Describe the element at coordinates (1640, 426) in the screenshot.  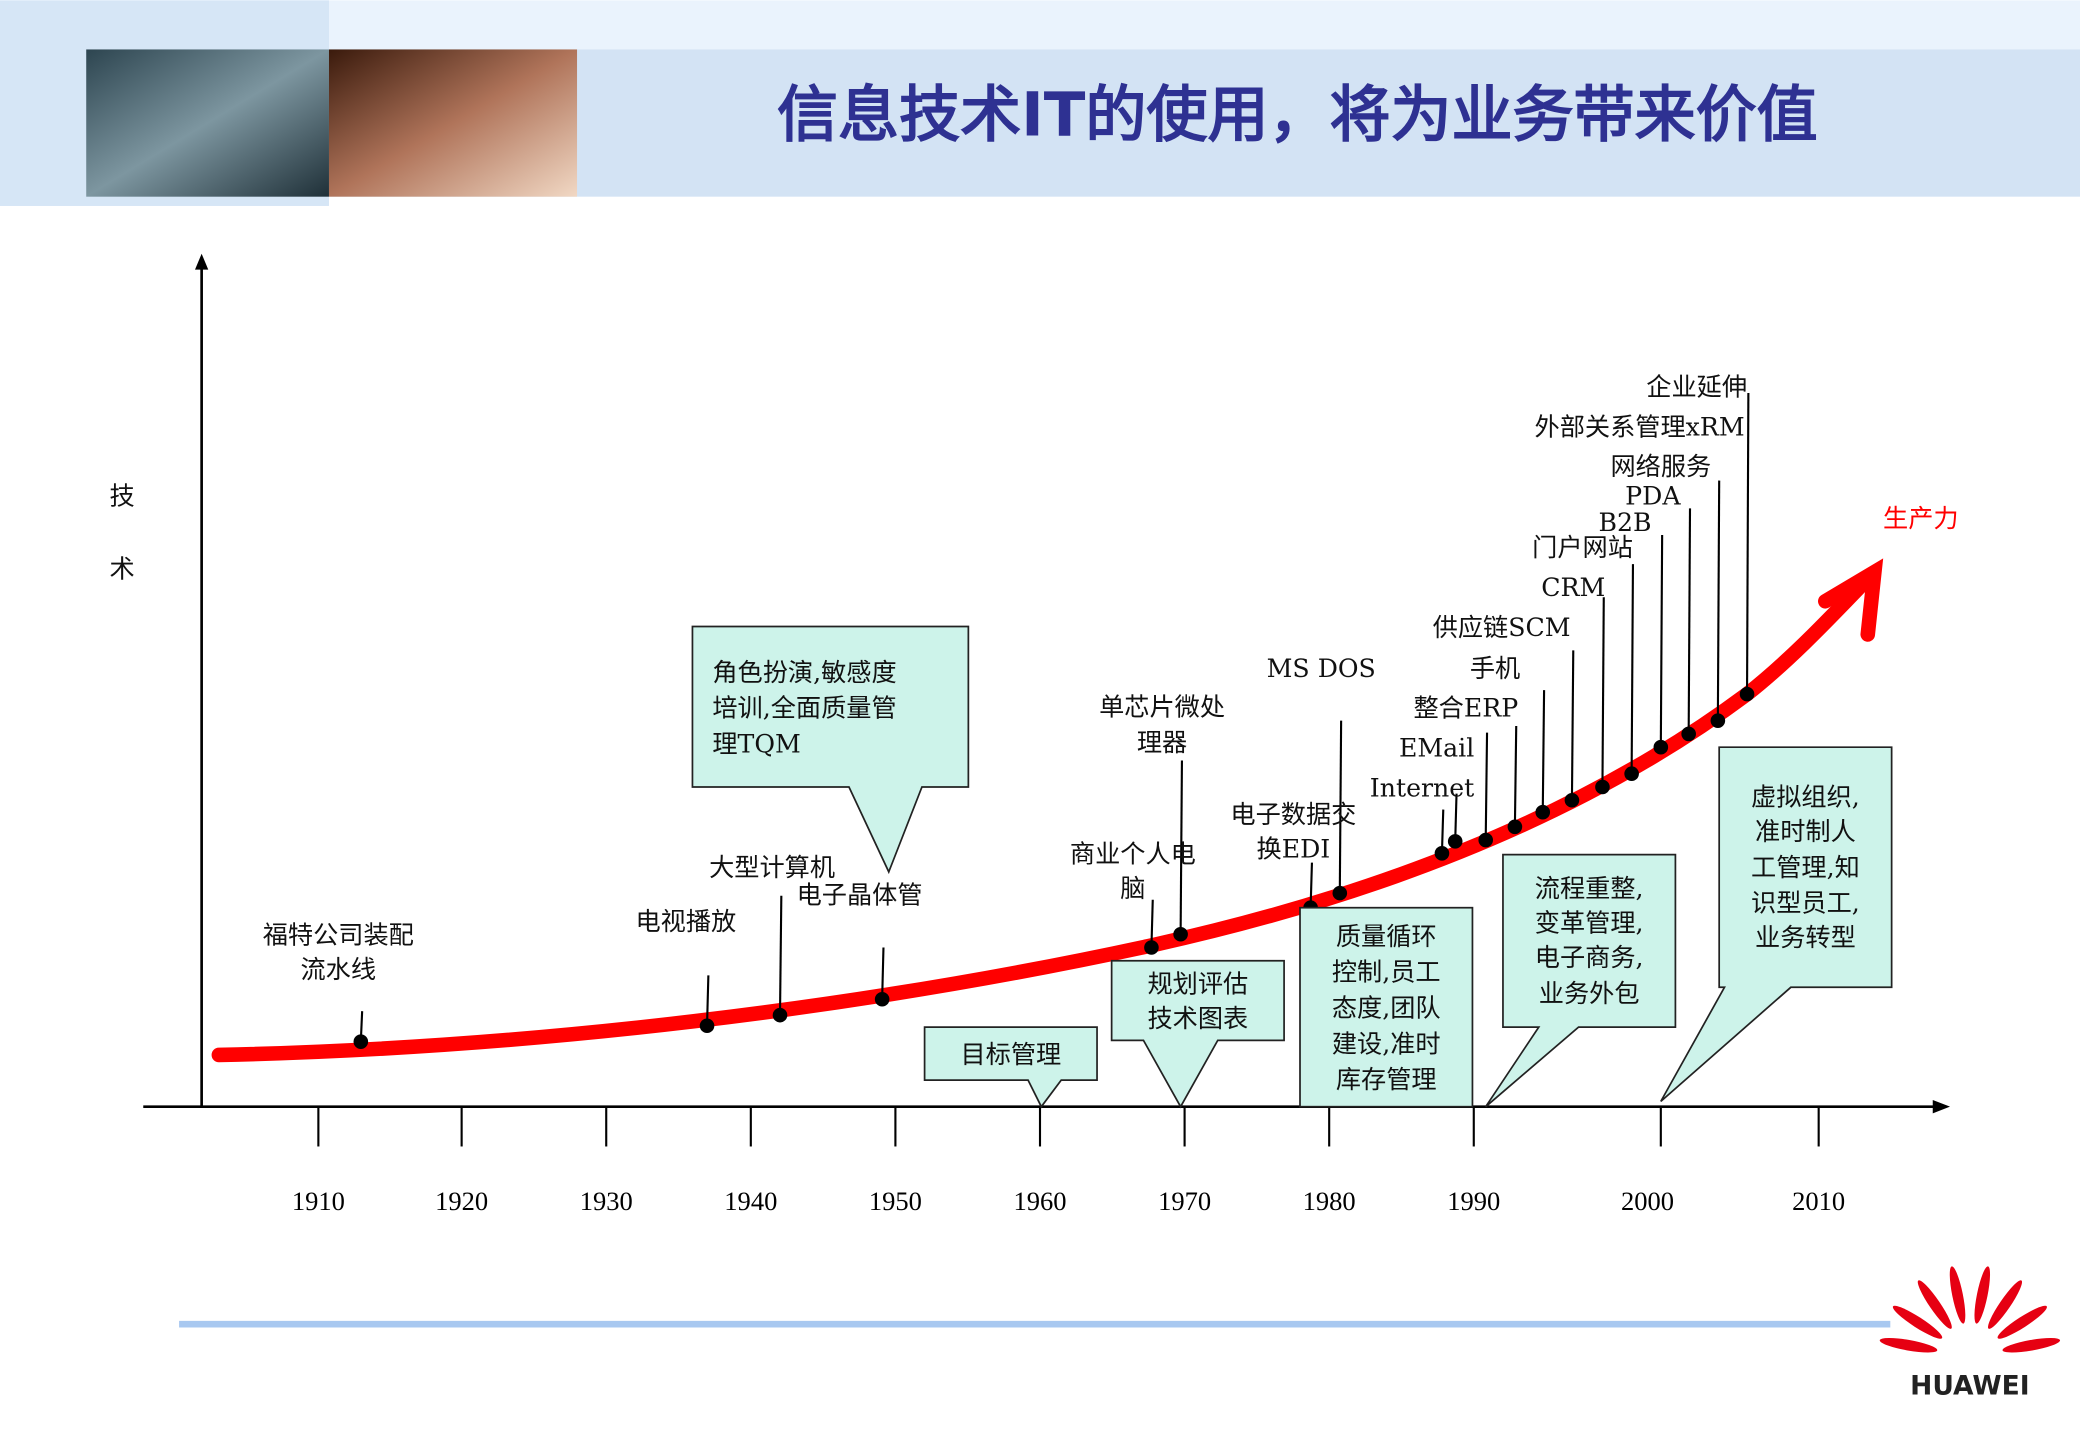
I see `tech-label: 外部关系管理xRM` at that location.